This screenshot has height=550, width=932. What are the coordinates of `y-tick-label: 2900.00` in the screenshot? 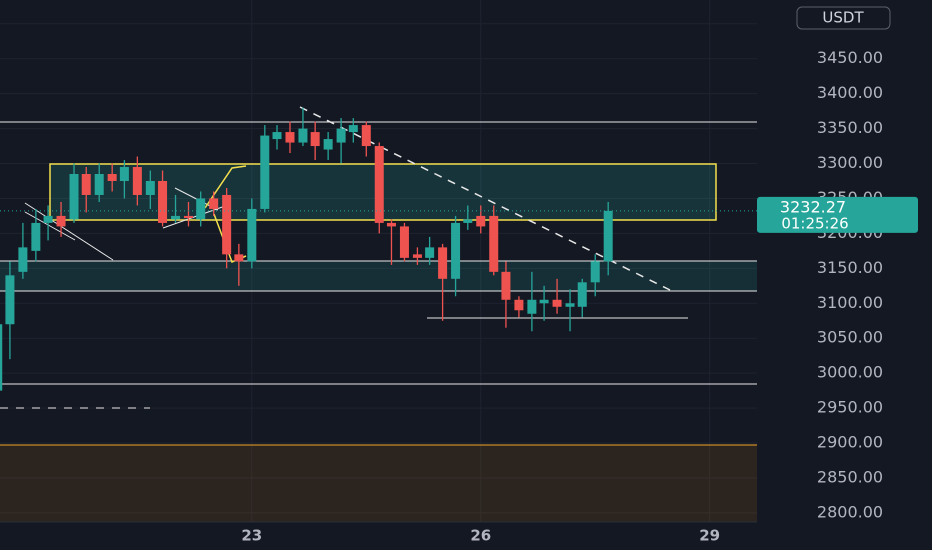 It's located at (850, 442).